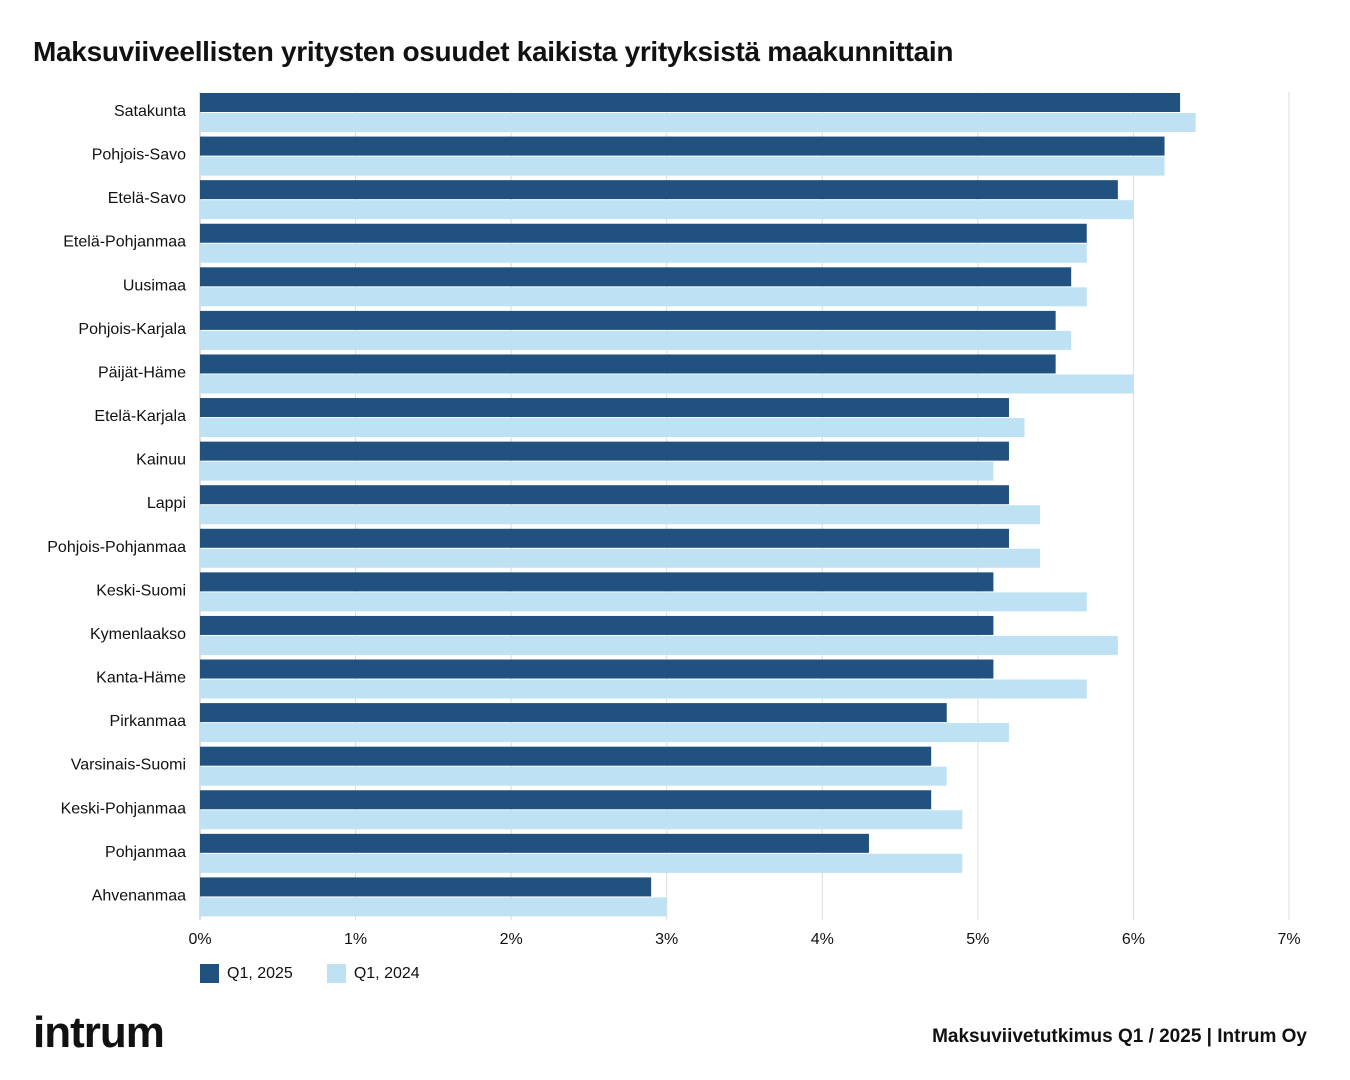 The image size is (1350, 1080). Describe the element at coordinates (154, 285) in the screenshot. I see `y-tick-label: Uusimaa` at that location.